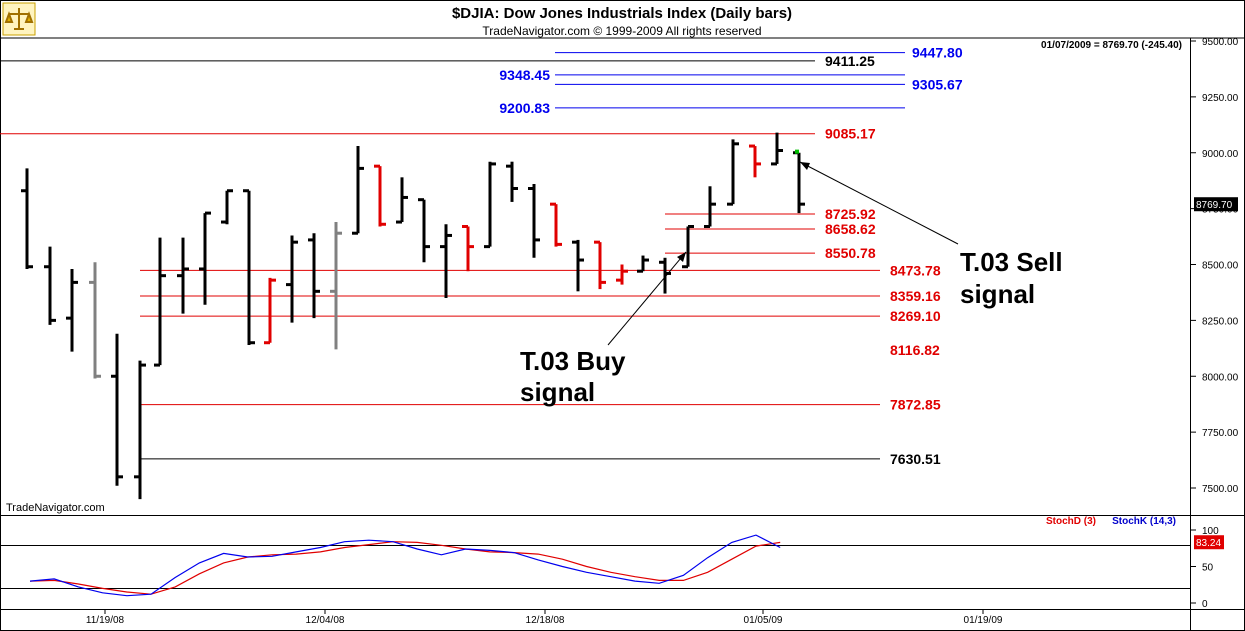  What do you see at coordinates (603, 329) in the screenshot?
I see `buy-signal-annotation: T.03 Buy signal` at bounding box center [603, 329].